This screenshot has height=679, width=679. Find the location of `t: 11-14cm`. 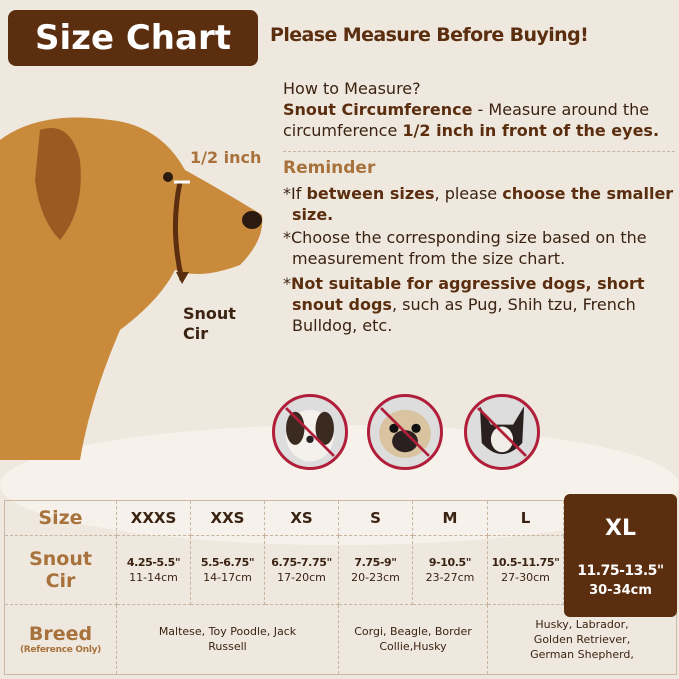

t: 11-14cm is located at coordinates (153, 577).